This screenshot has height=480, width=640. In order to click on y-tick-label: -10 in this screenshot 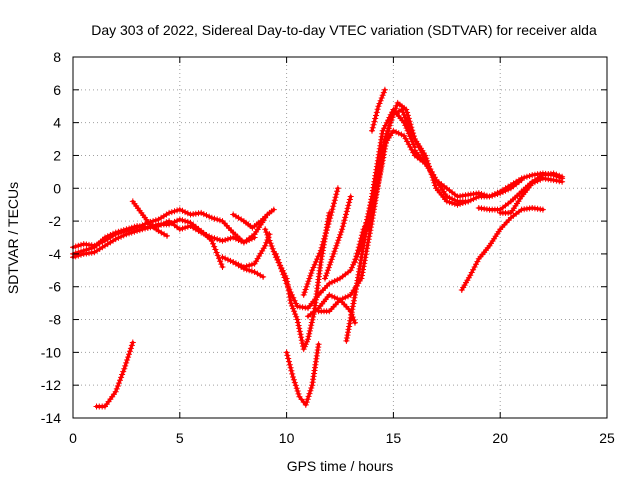, I will do `click(51, 352)`.